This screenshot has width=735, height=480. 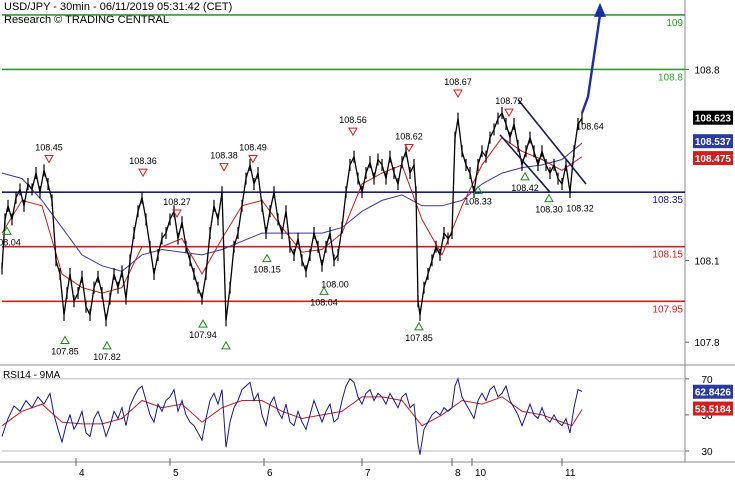 What do you see at coordinates (481, 473) in the screenshot?
I see `x-tick-label: 10` at bounding box center [481, 473].